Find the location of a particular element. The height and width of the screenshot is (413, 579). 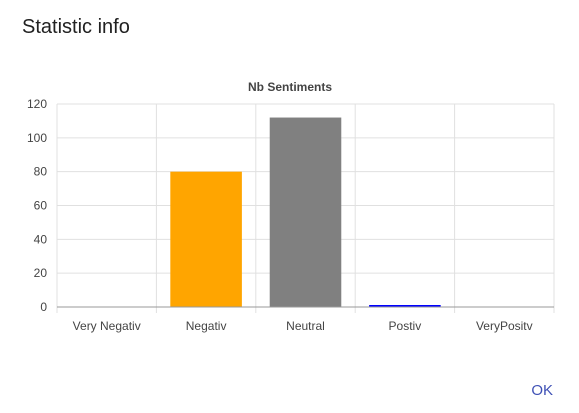

x-tick-label: Neutral is located at coordinates (305, 326).